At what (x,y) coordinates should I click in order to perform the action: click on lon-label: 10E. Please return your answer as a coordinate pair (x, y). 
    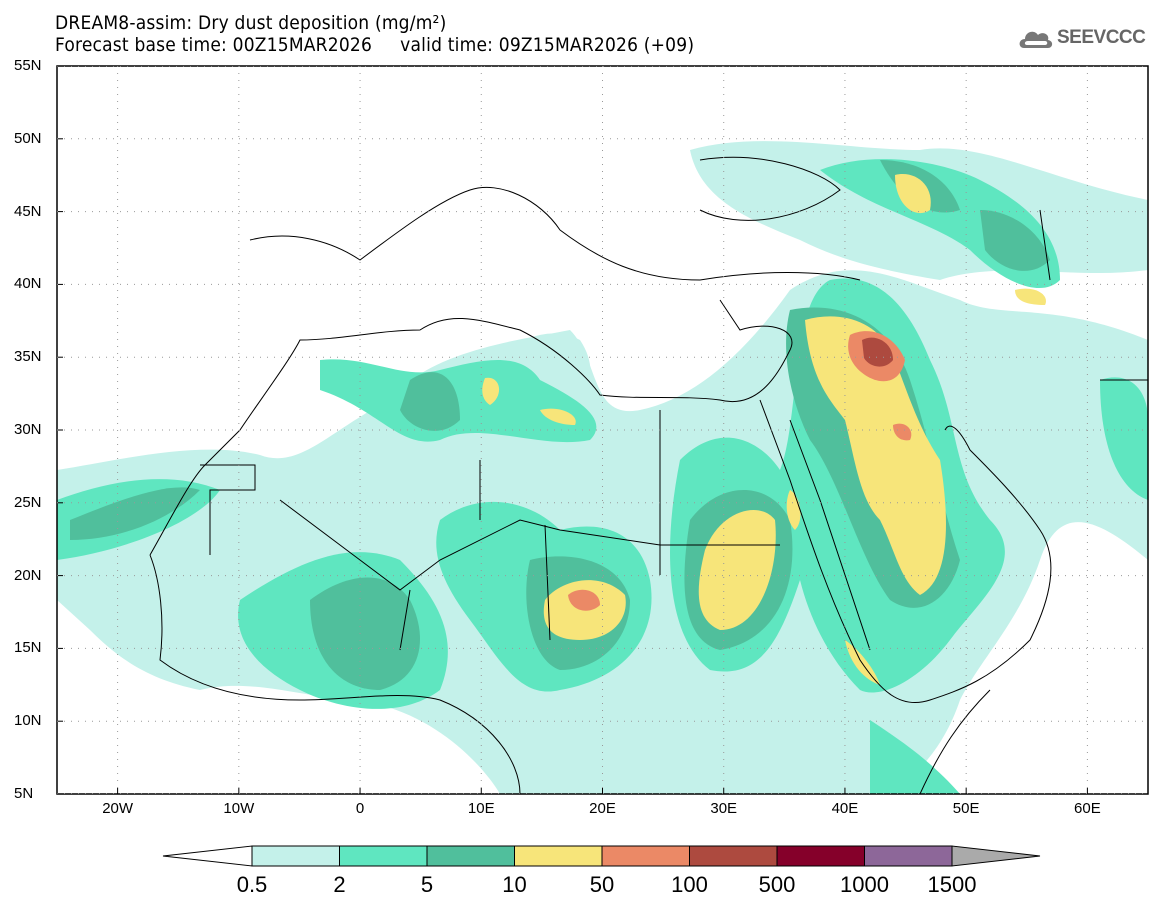
    Looking at the image, I should click on (481, 808).